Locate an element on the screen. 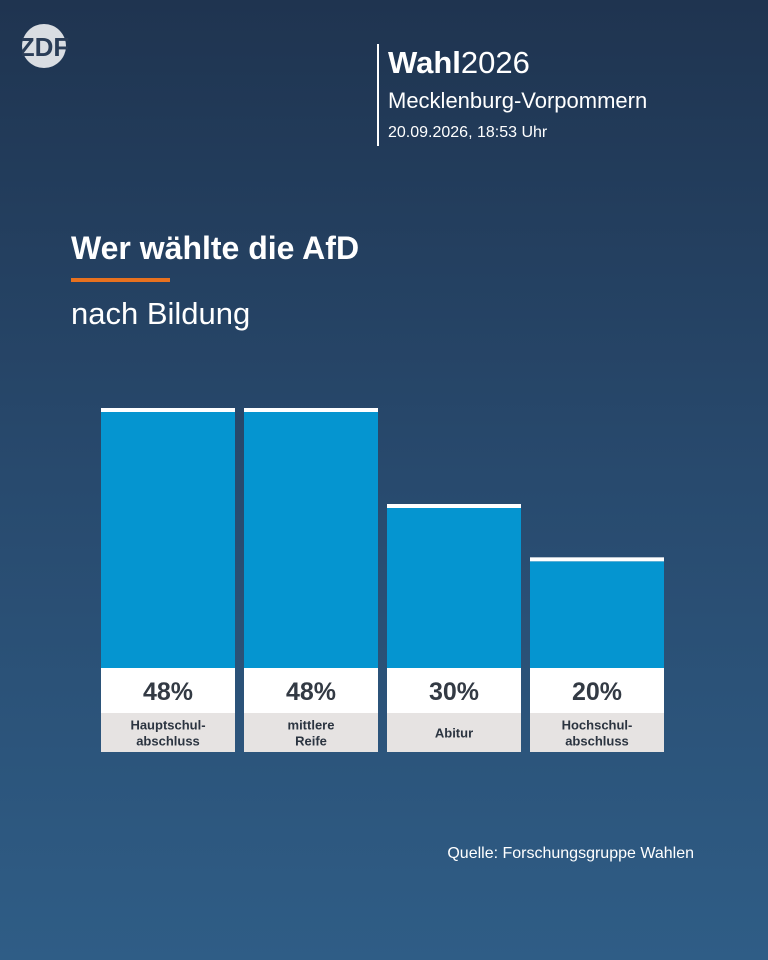 Image resolution: width=768 pixels, height=960 pixels. bar-value-label: 30% is located at coordinates (454, 692).